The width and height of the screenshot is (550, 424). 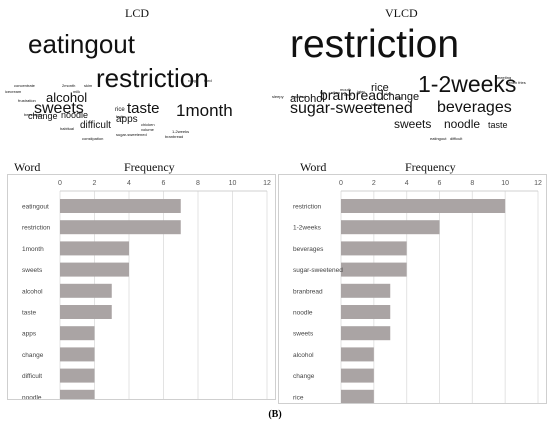 What do you see at coordinates (127, 119) in the screenshot?
I see `cloud-word: apps` at bounding box center [127, 119].